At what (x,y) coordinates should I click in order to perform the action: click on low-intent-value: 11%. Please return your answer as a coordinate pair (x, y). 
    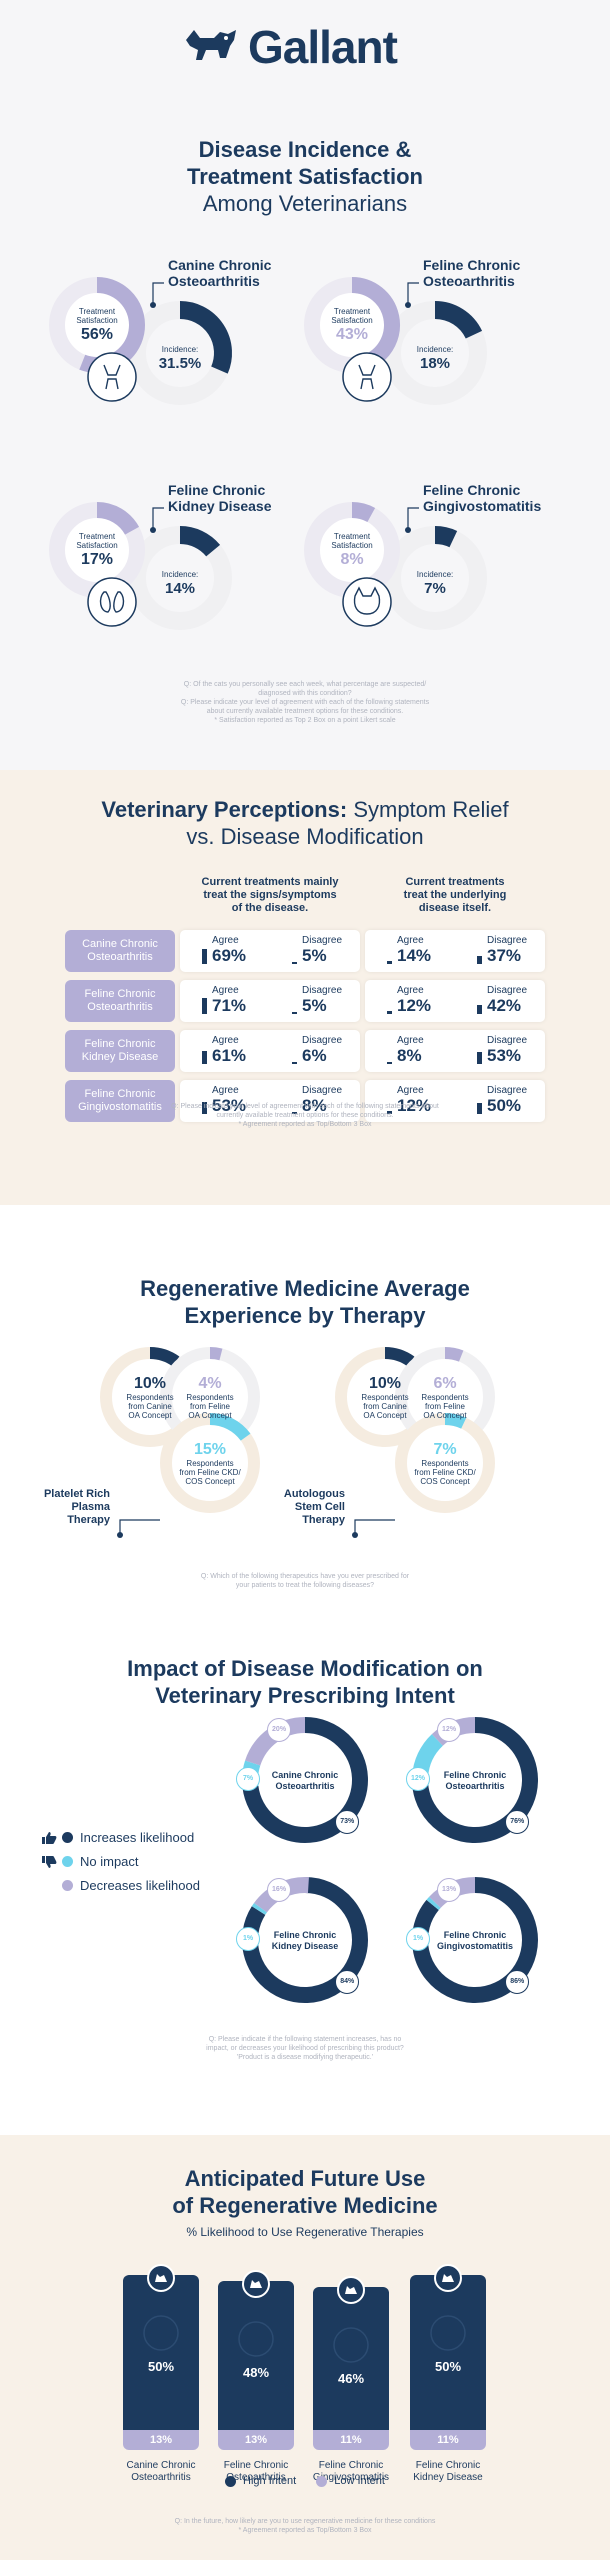
    Looking at the image, I should click on (351, 2440).